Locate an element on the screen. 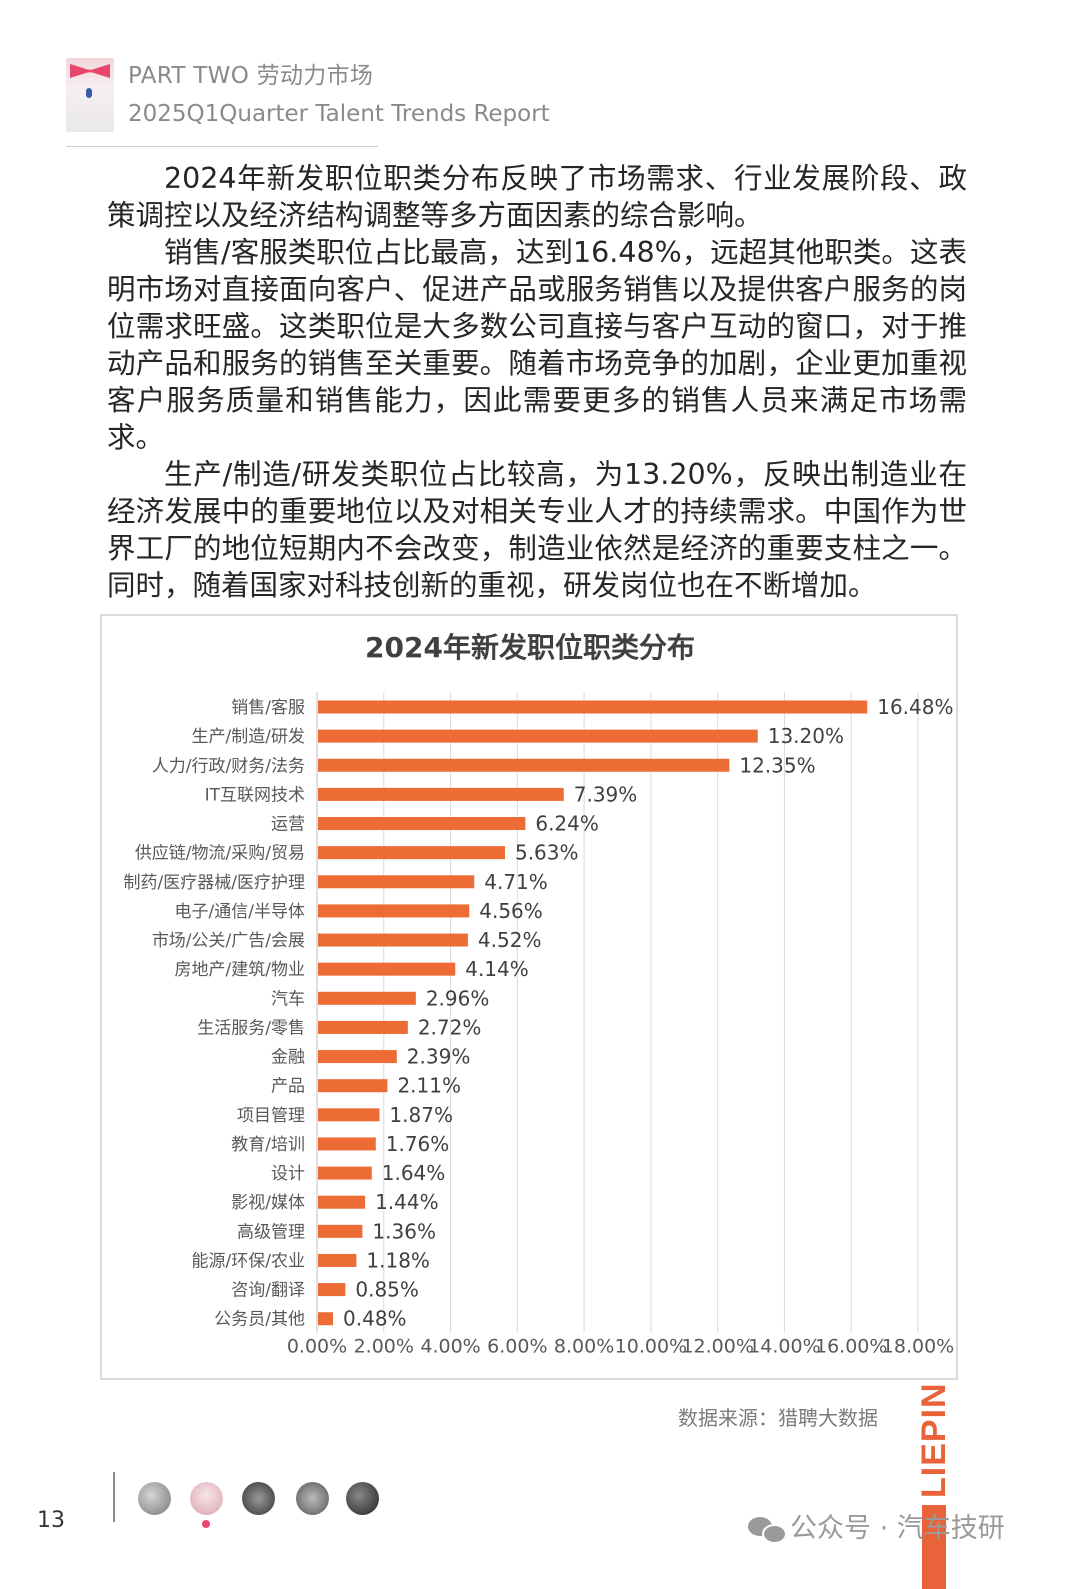 The image size is (1080, 1589). data-label: 1.87% is located at coordinates (421, 1115).